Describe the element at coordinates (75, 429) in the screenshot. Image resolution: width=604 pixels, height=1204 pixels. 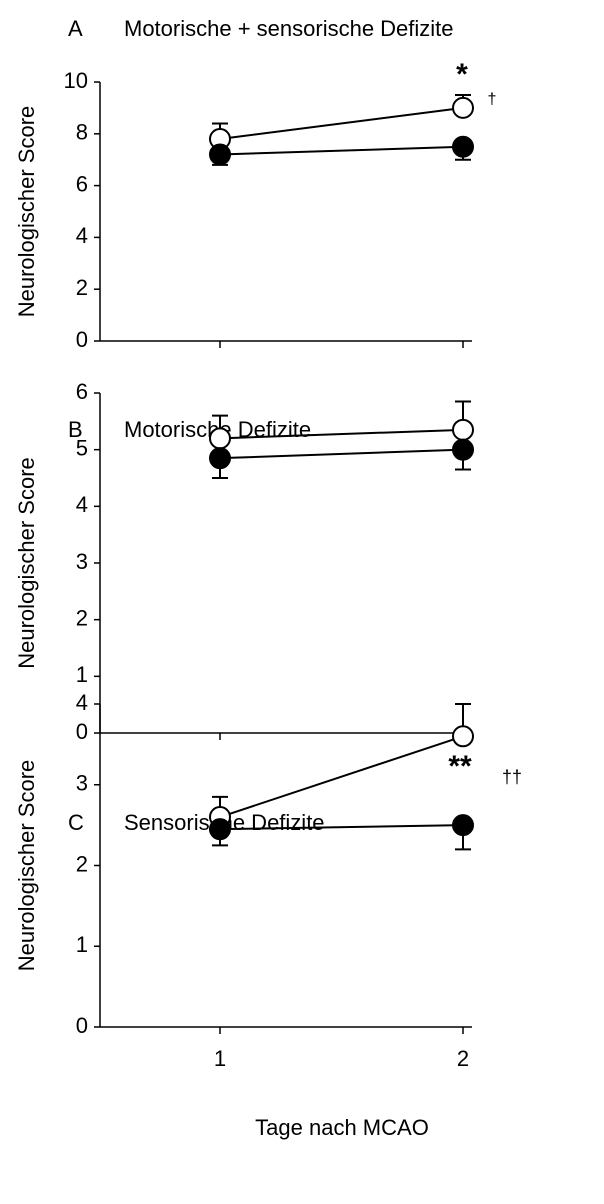
I see `panel-label: B` at that location.